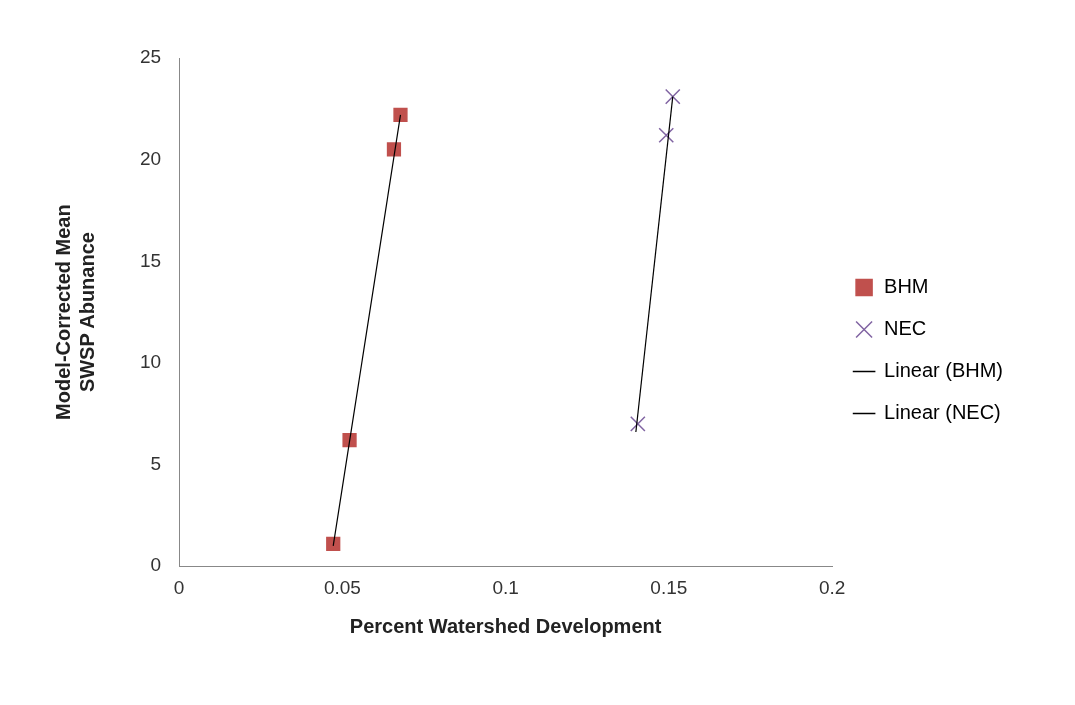  What do you see at coordinates (150, 57) in the screenshot?
I see `y-tick-label: 25` at bounding box center [150, 57].